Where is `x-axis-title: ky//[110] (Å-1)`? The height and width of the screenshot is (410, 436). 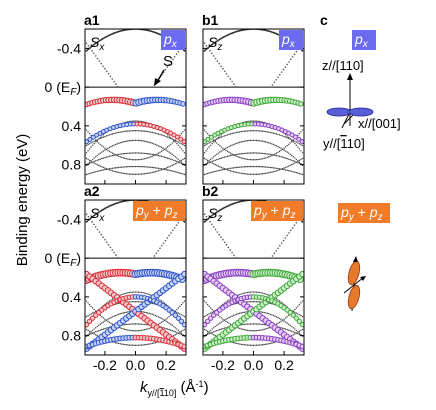 x-axis-title: ky//[110] (Å-1) is located at coordinates (174, 388).